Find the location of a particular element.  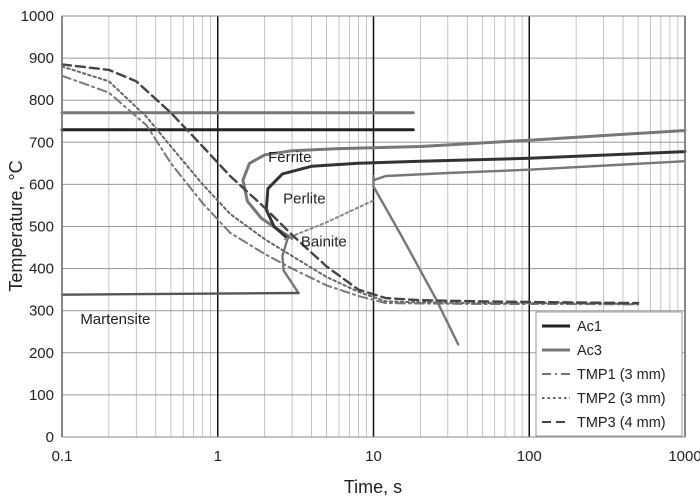

legend-label: TMP1 (3 mm) is located at coordinates (621, 375).